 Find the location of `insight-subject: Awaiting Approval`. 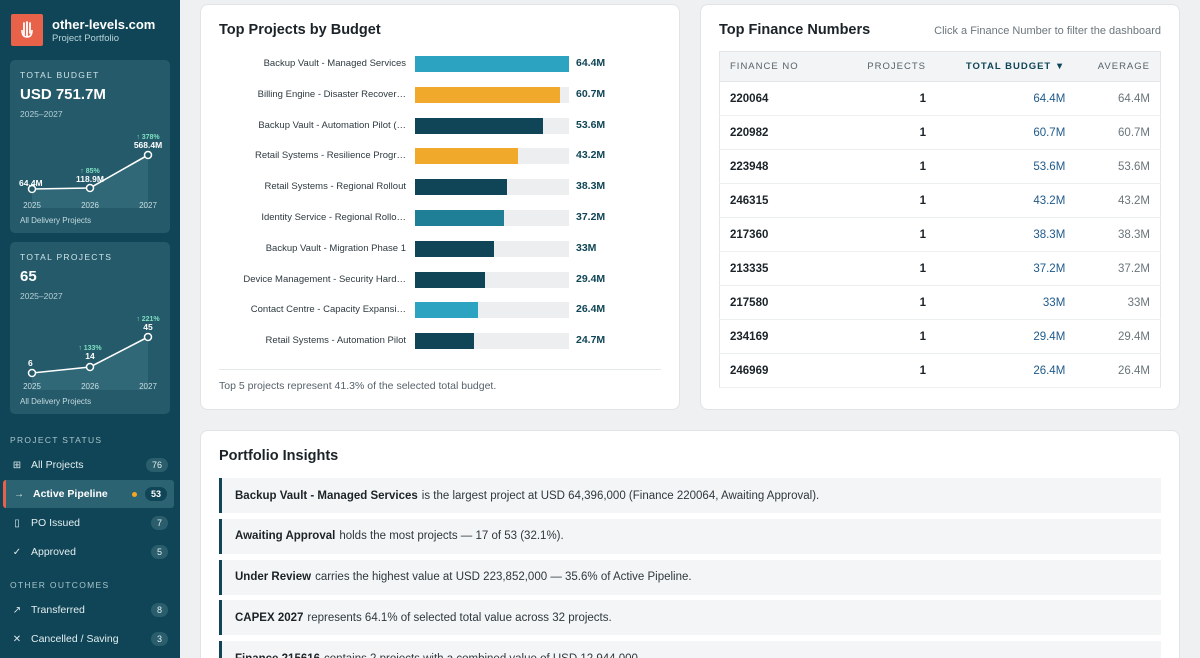

insight-subject: Awaiting Approval is located at coordinates (285, 536).